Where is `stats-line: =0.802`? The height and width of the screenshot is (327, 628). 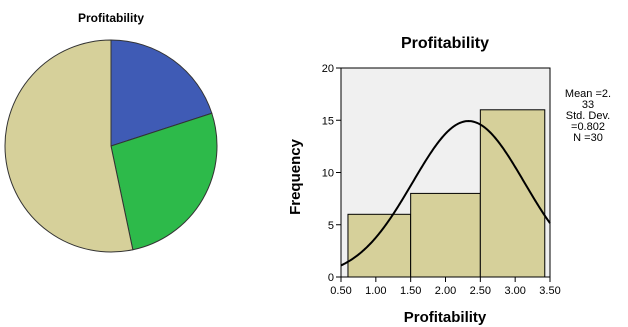 stats-line: =0.802 is located at coordinates (588, 127).